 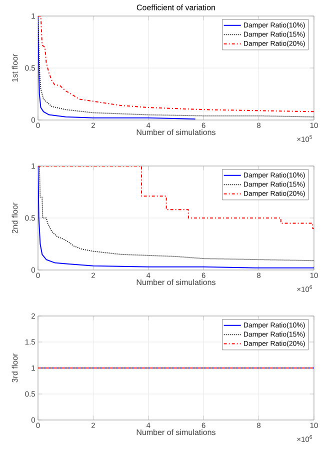 I want to click on y-axis-title: 2nd floor, so click(x=15, y=218).